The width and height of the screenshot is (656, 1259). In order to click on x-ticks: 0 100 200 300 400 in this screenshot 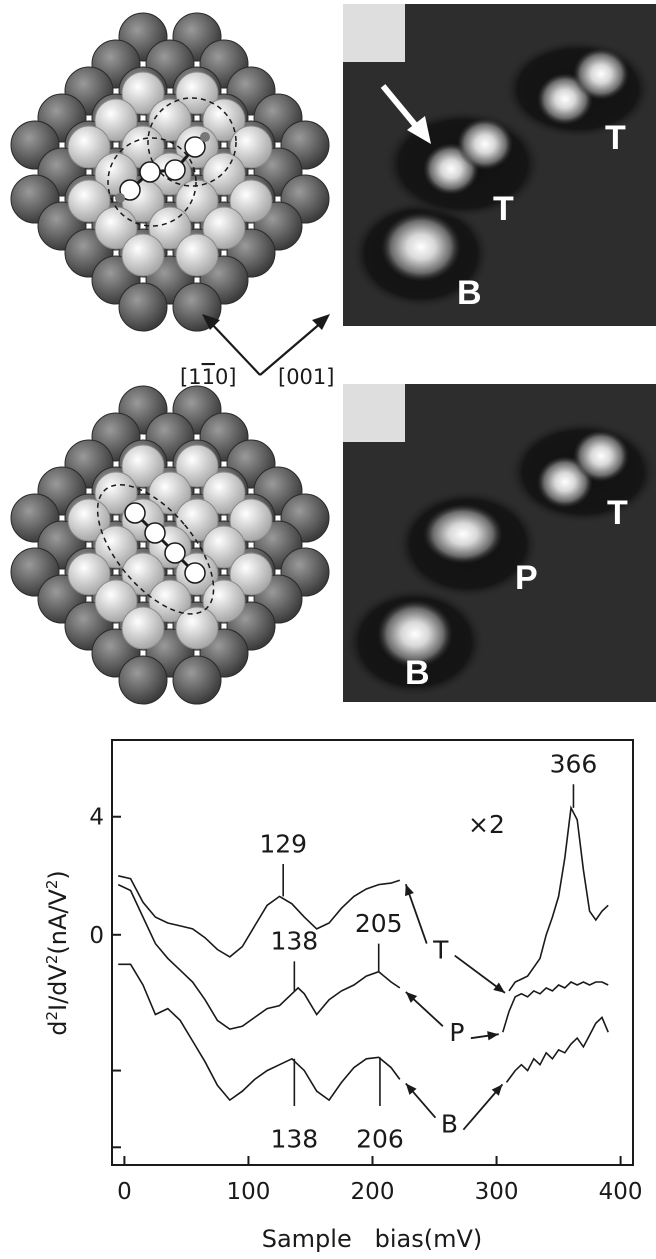, I will do `click(380, 1180)`.